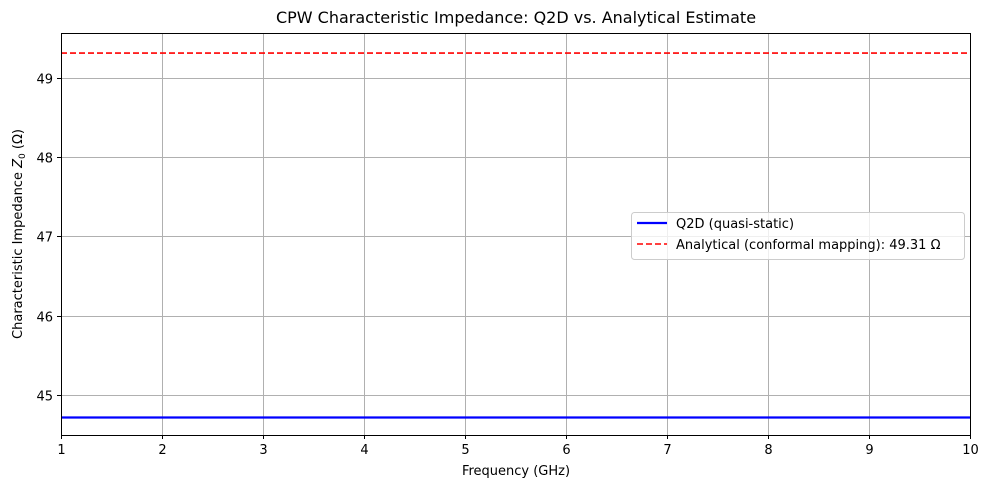  Describe the element at coordinates (44, 318) in the screenshot. I see `y-tick-label: 46` at that location.